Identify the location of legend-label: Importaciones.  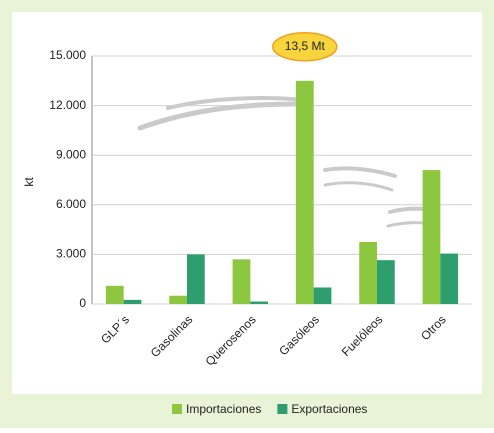
(223, 409).